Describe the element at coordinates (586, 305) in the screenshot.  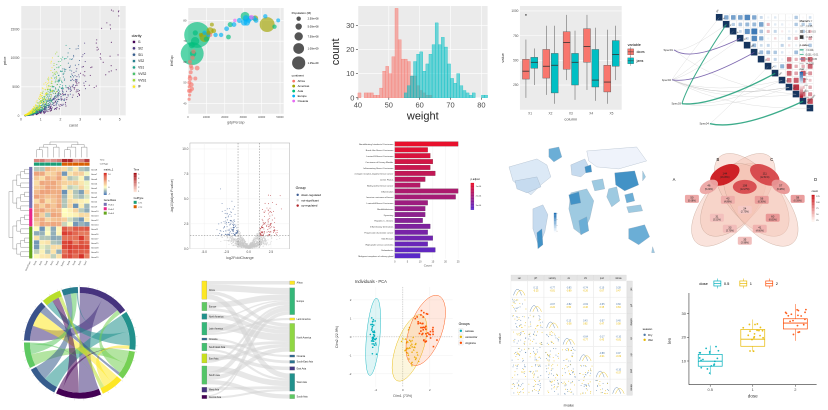
I see `svg-text: -0.63` at that location.